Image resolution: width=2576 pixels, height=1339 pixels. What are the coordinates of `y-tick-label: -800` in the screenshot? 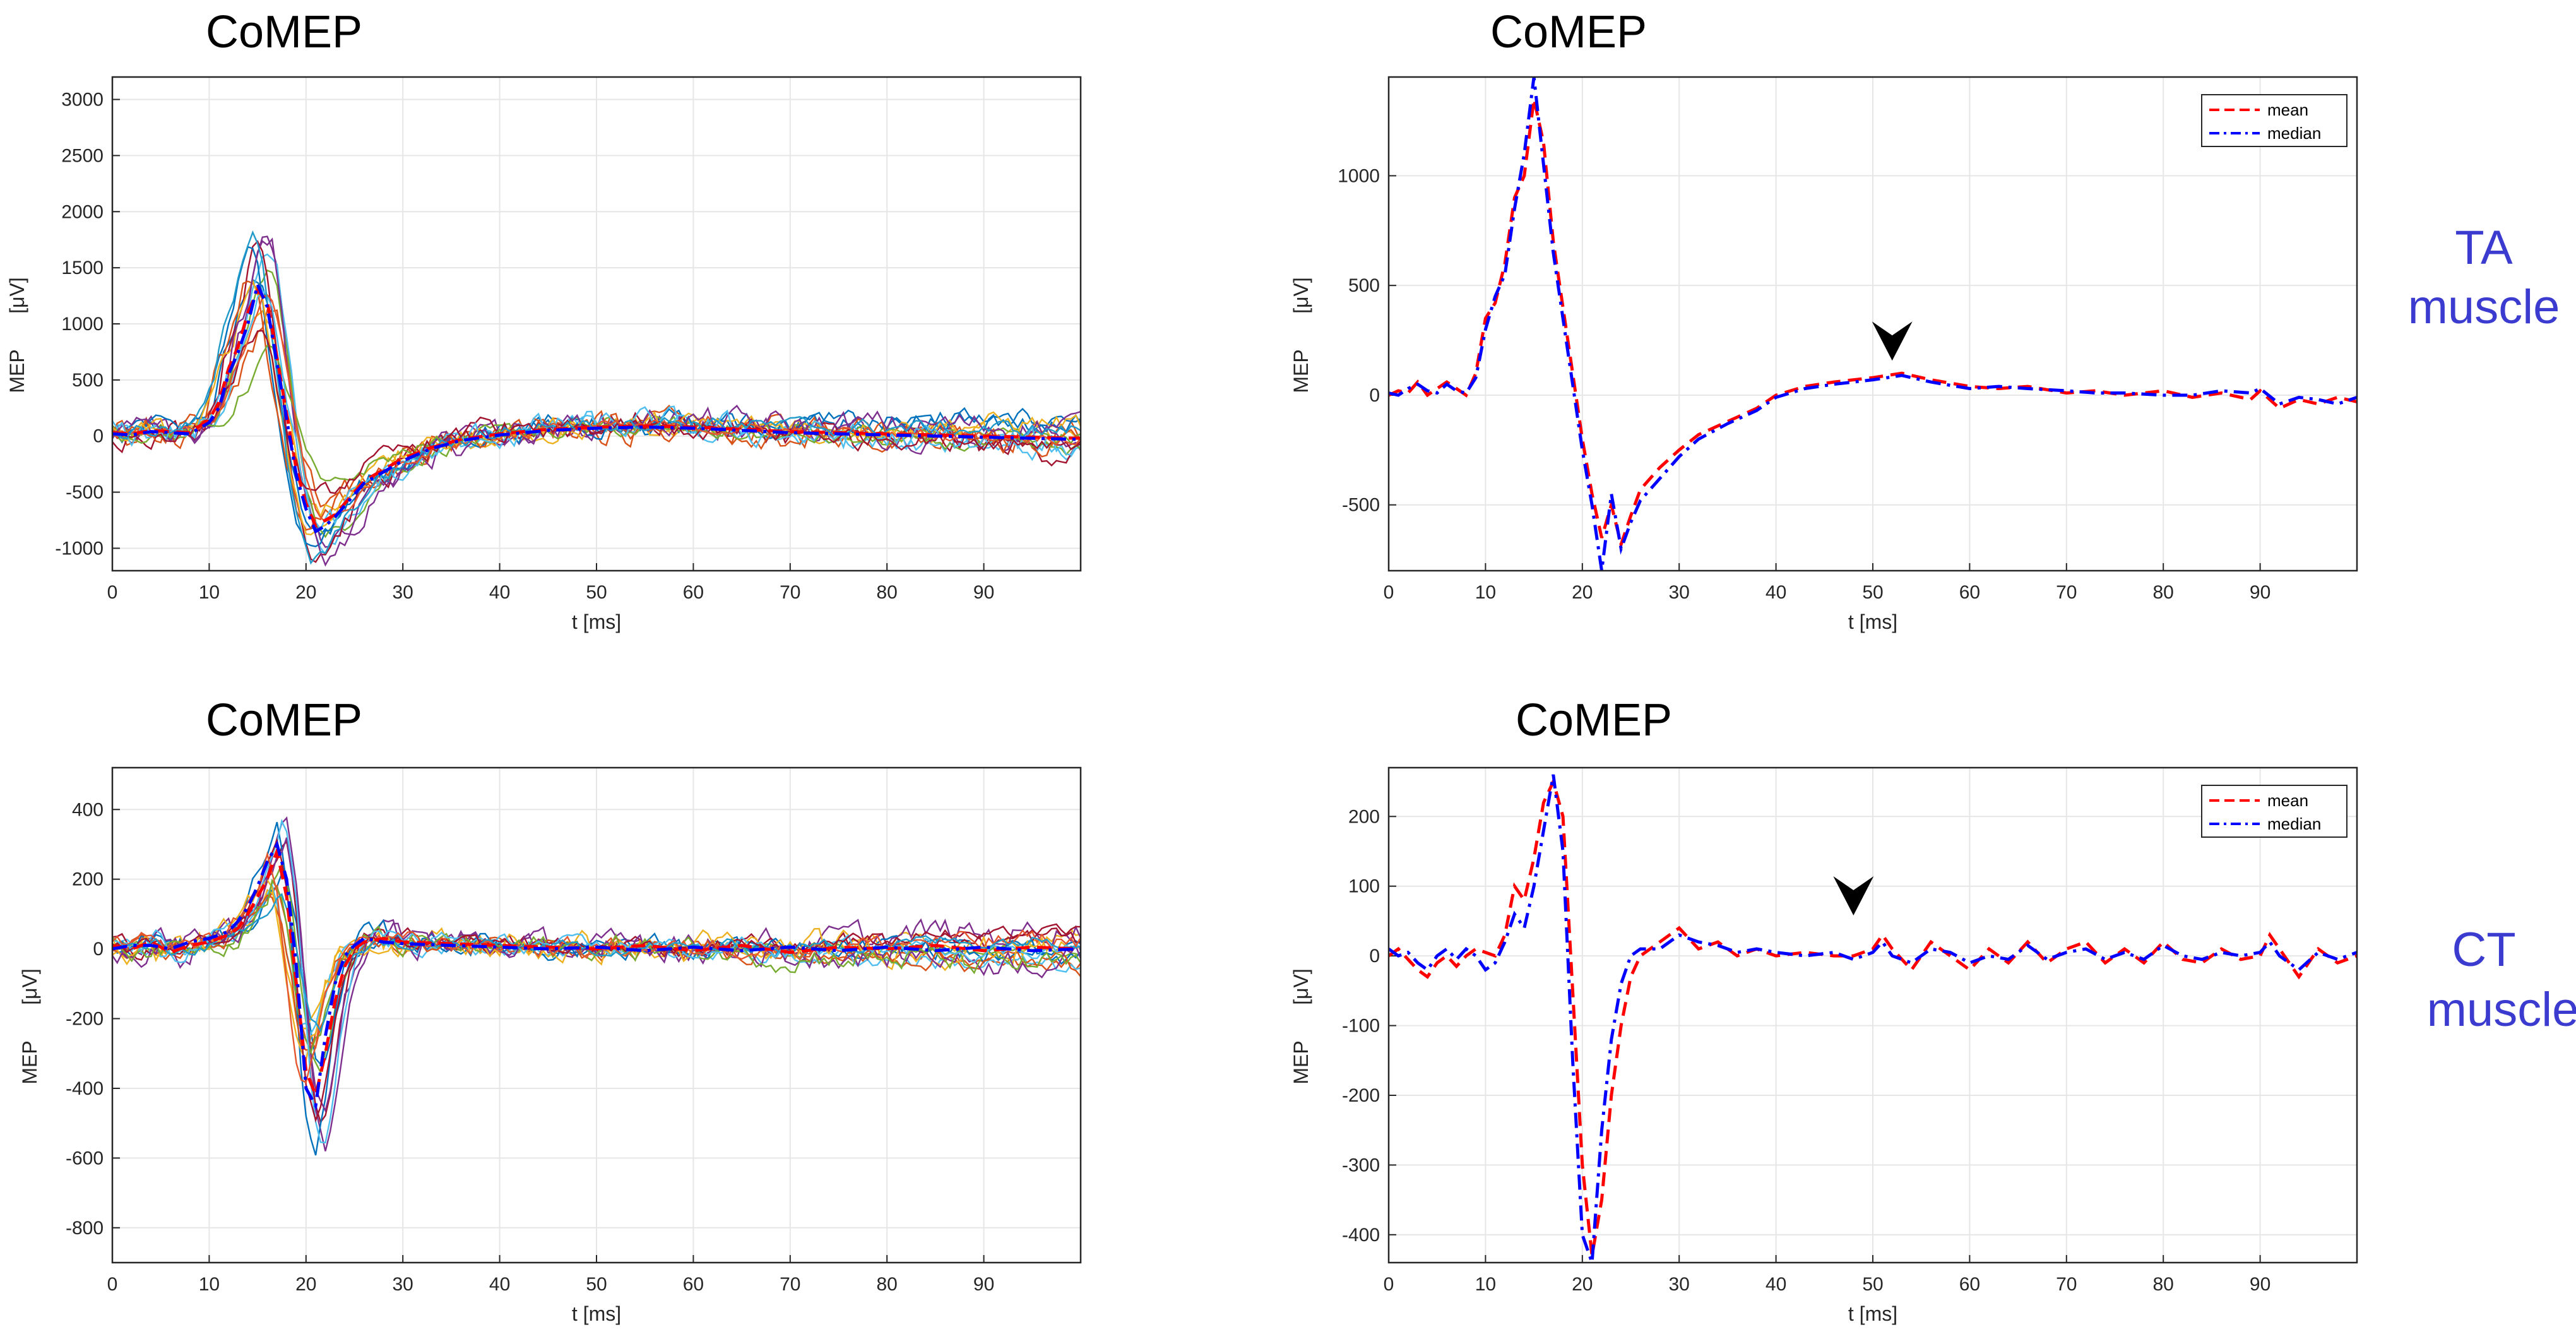 It's located at (85, 1228).